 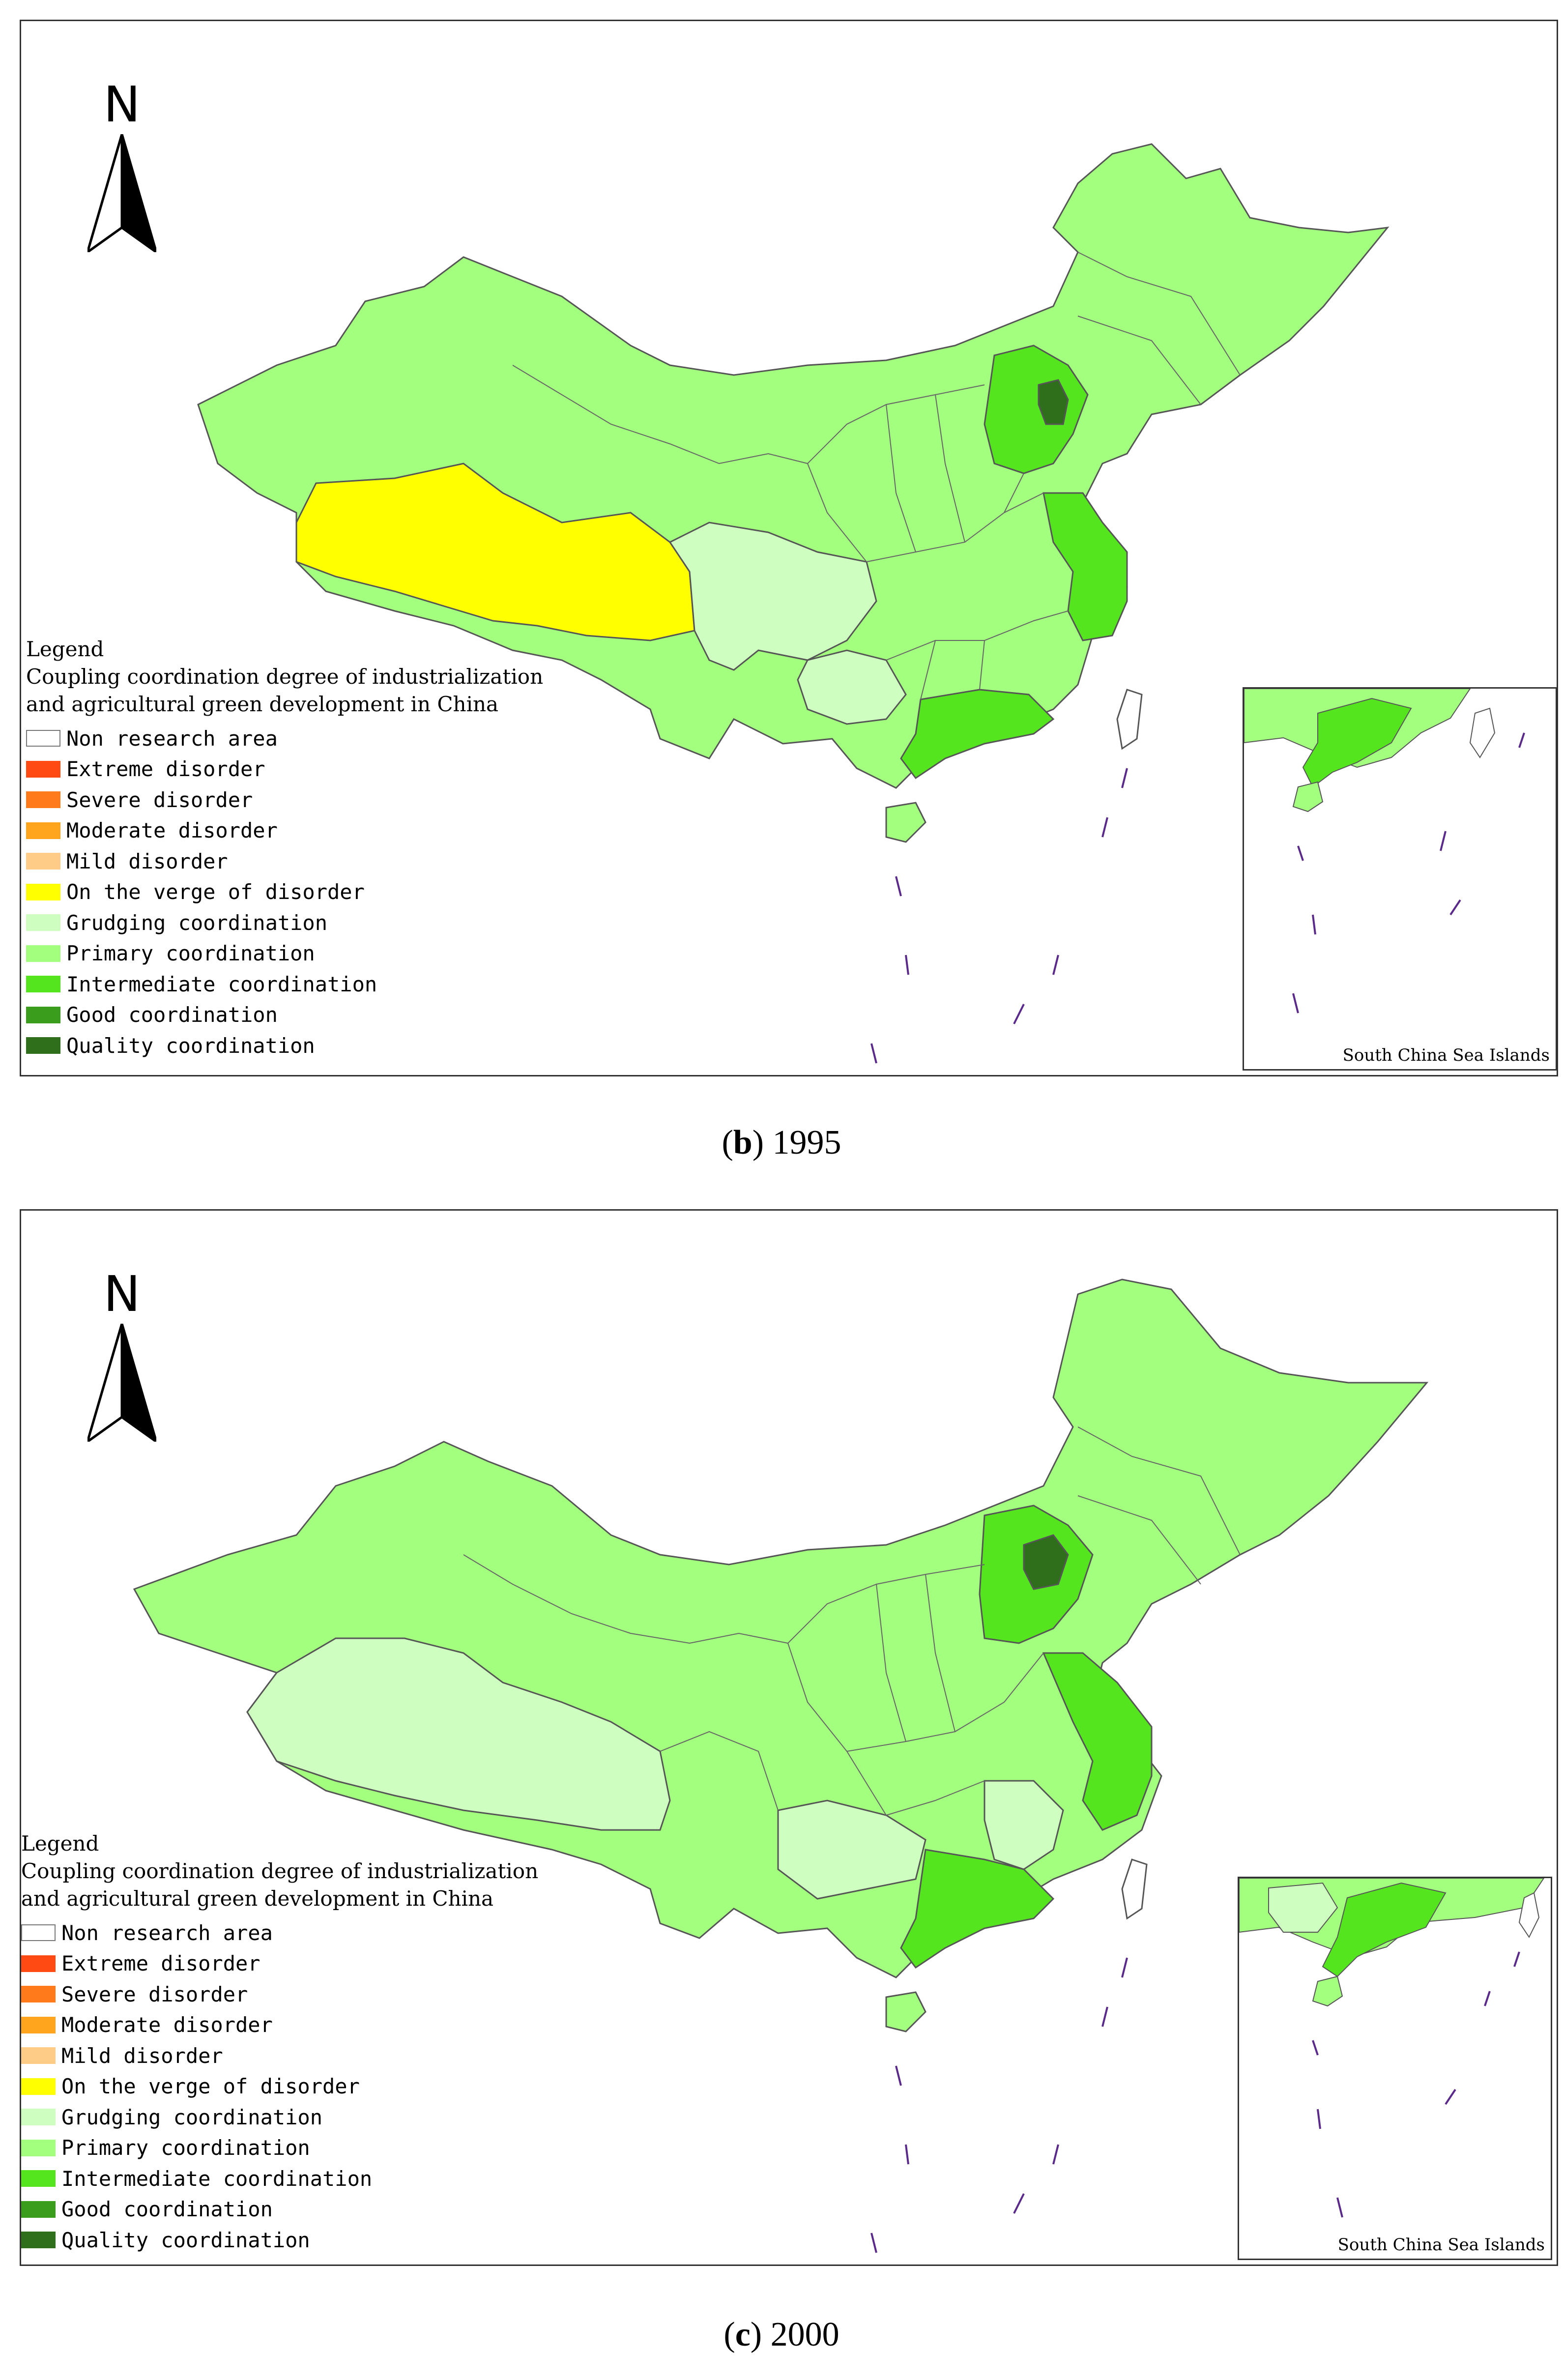 I want to click on north-arrow-icon, so click(x=122, y=1383).